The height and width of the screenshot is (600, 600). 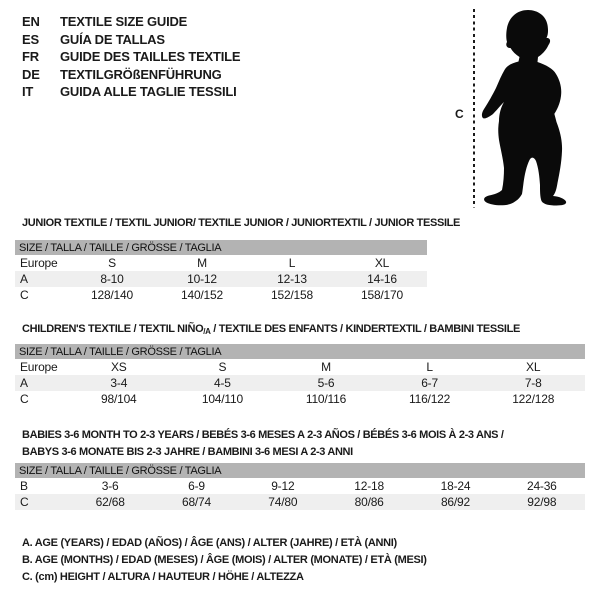 I want to click on table-row: B 3-6 6-9 9-12 12-18 18-24 24-36, so click(x=300, y=486).